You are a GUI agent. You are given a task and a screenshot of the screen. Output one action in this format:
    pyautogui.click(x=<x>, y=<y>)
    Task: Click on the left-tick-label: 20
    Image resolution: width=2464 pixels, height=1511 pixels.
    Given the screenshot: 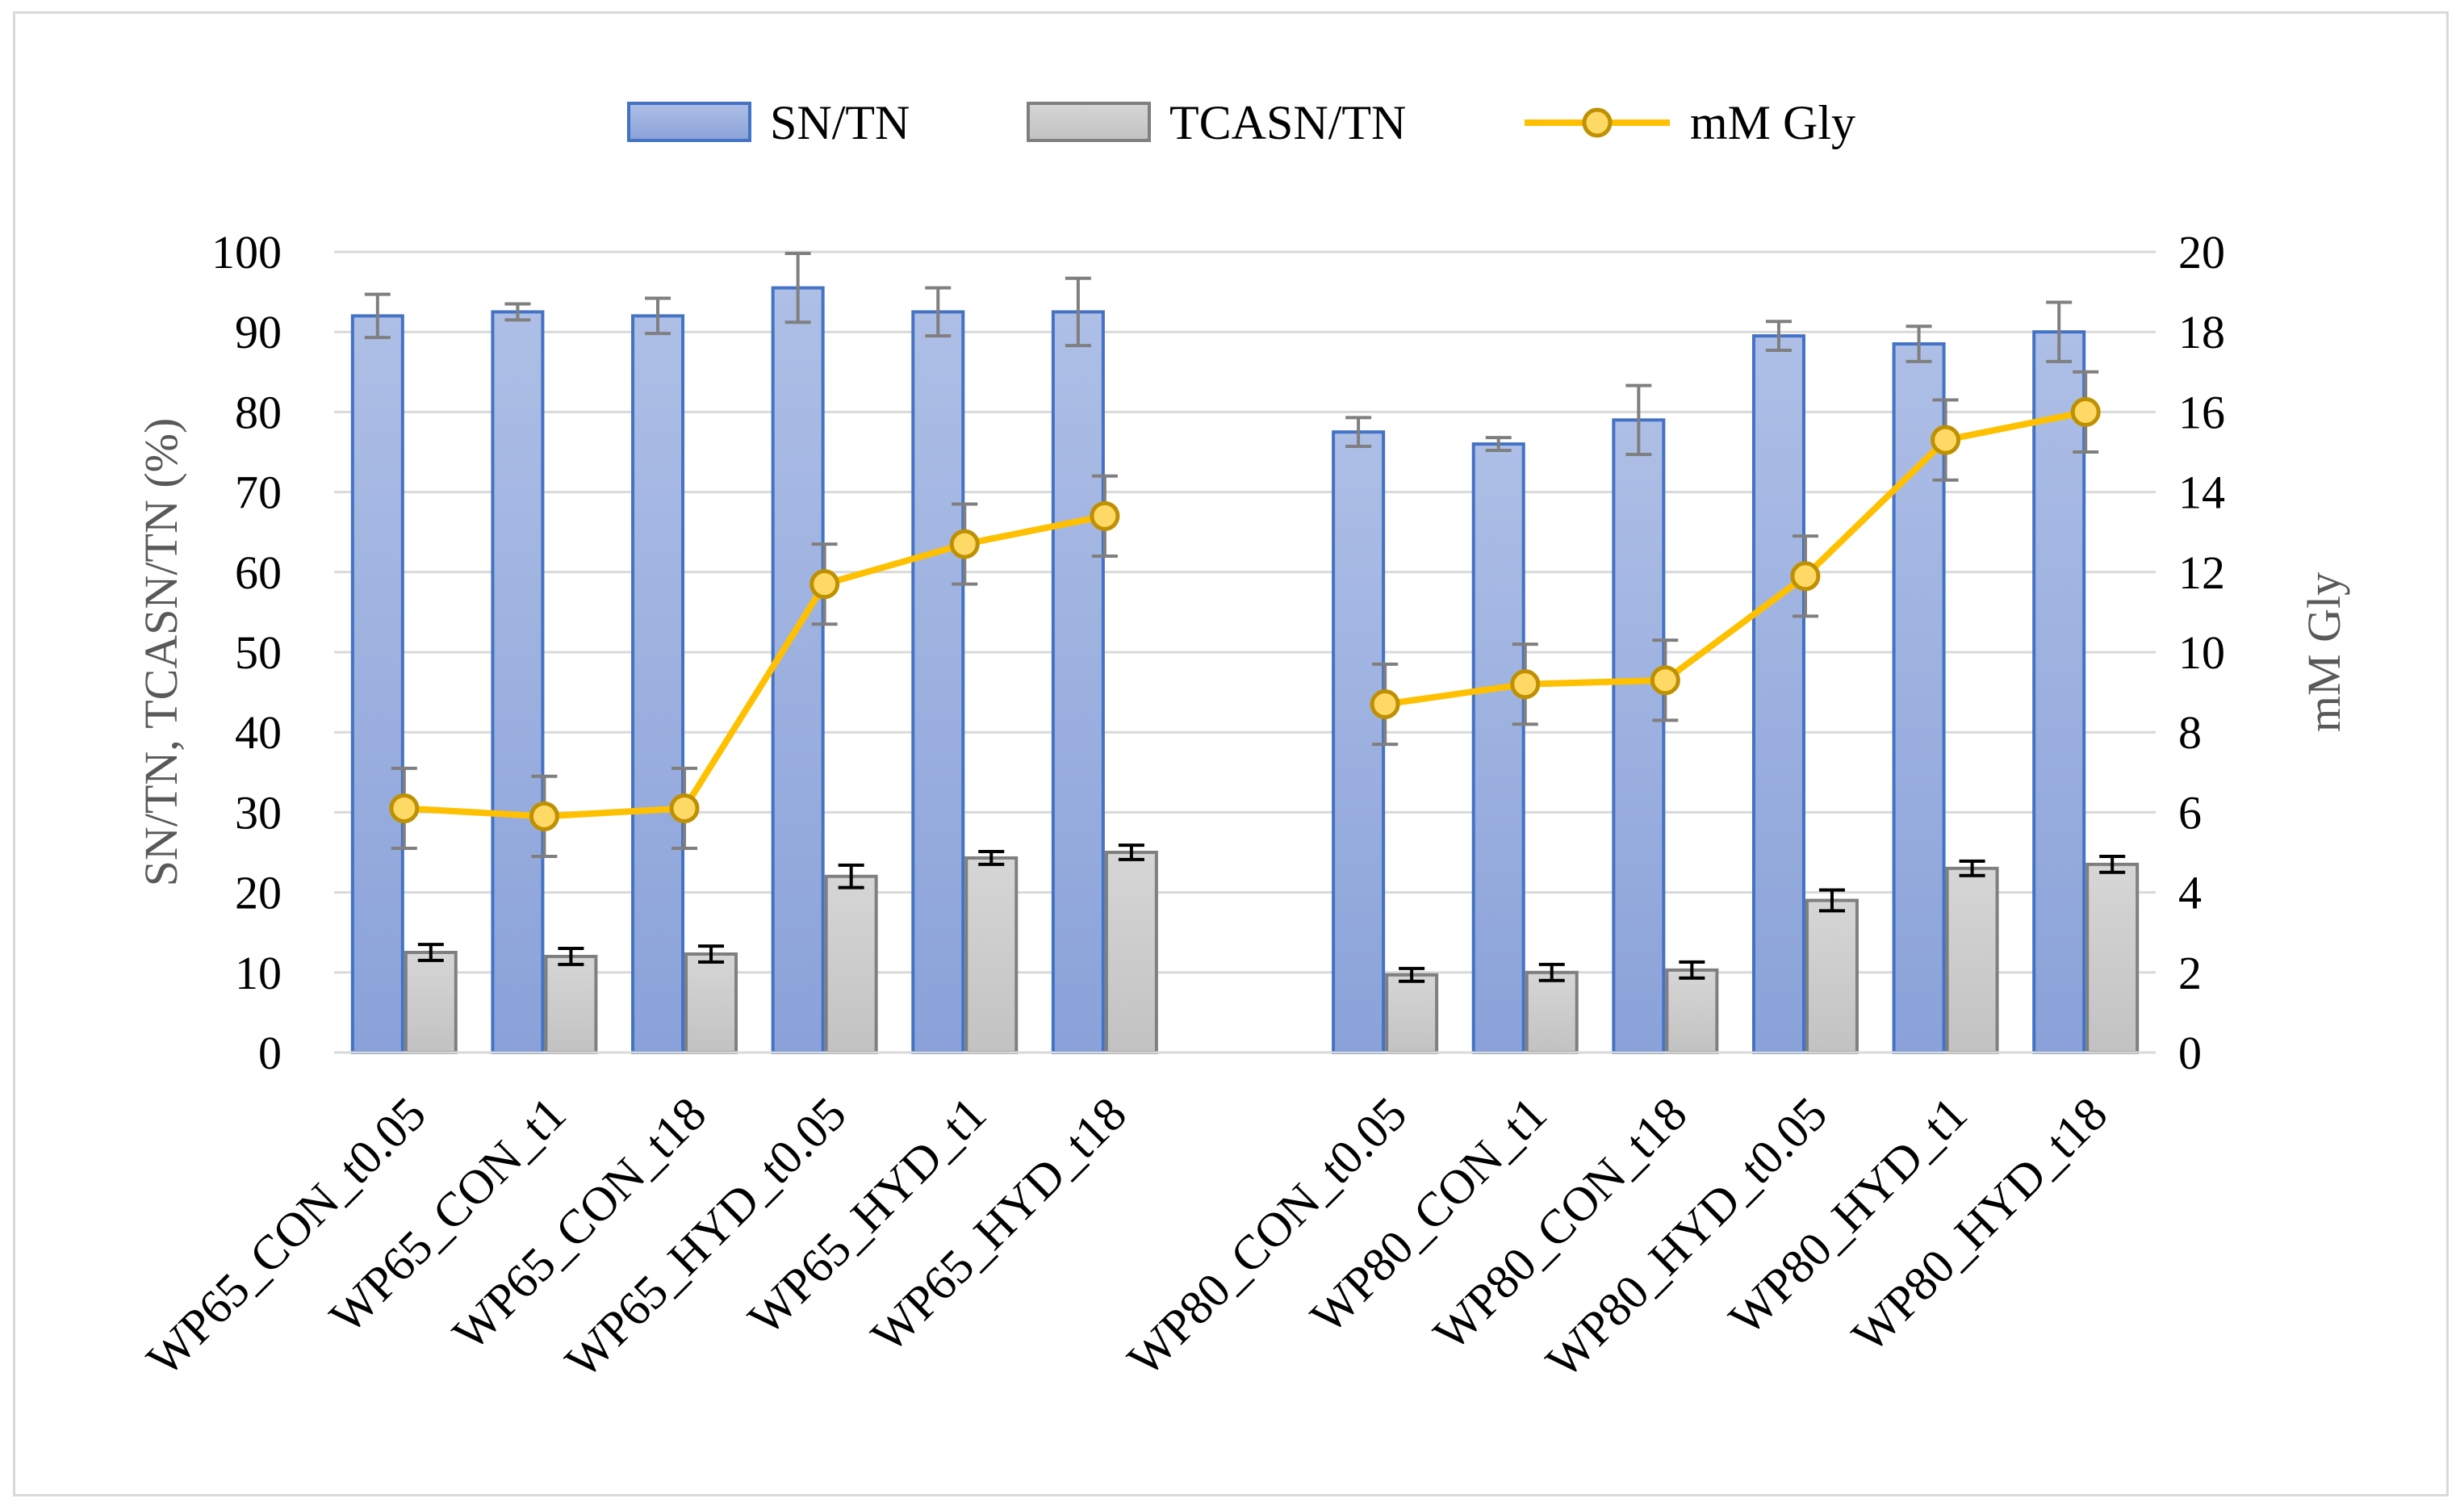 What is the action you would take?
    pyautogui.click(x=258, y=893)
    